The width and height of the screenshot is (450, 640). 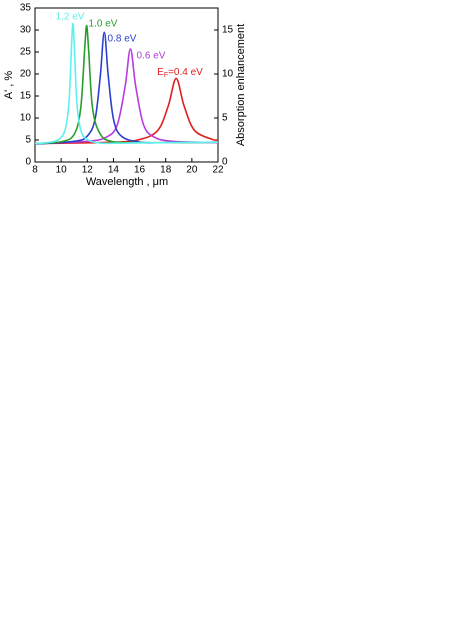 What do you see at coordinates (9, 85) in the screenshot?
I see `y-axis-title: A' , %` at bounding box center [9, 85].